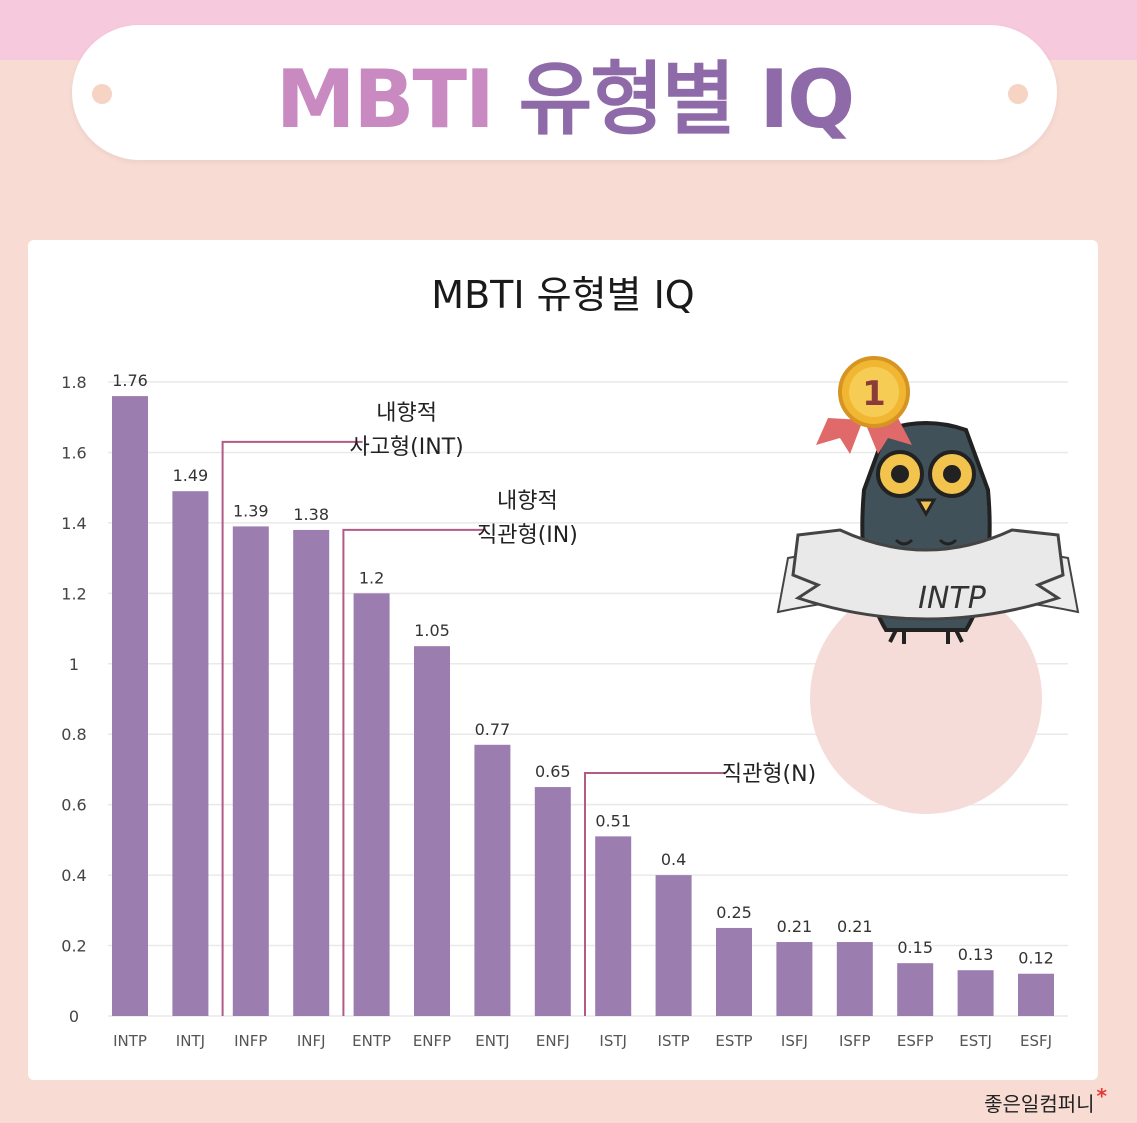  Describe the element at coordinates (250, 1041) in the screenshot. I see `x-tick-label: INFP` at that location.